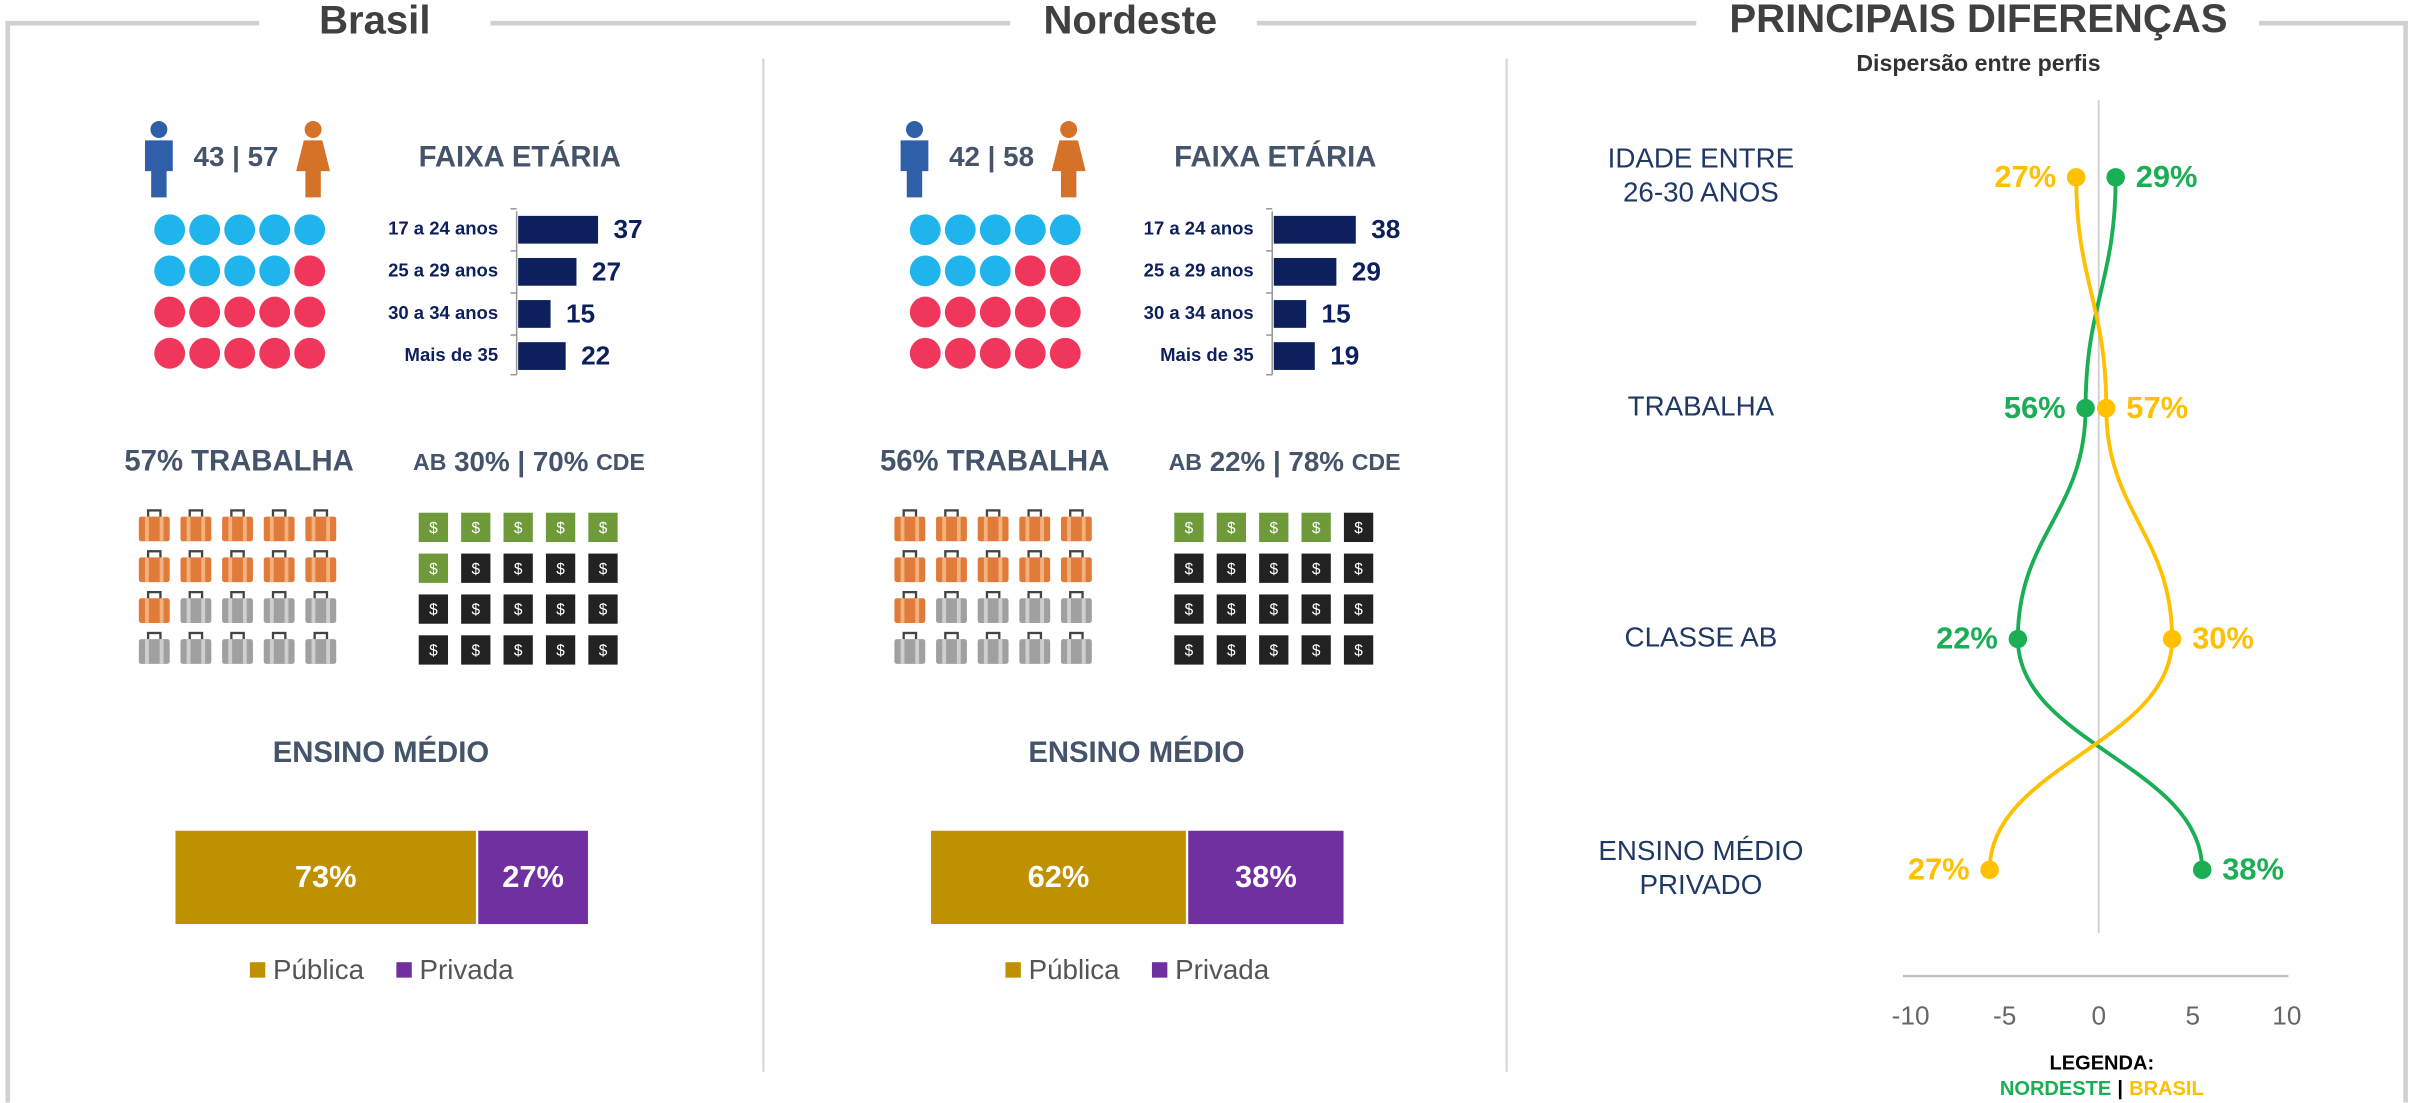 The height and width of the screenshot is (1103, 2418). I want to click on legend-label: Privada, so click(1222, 969).